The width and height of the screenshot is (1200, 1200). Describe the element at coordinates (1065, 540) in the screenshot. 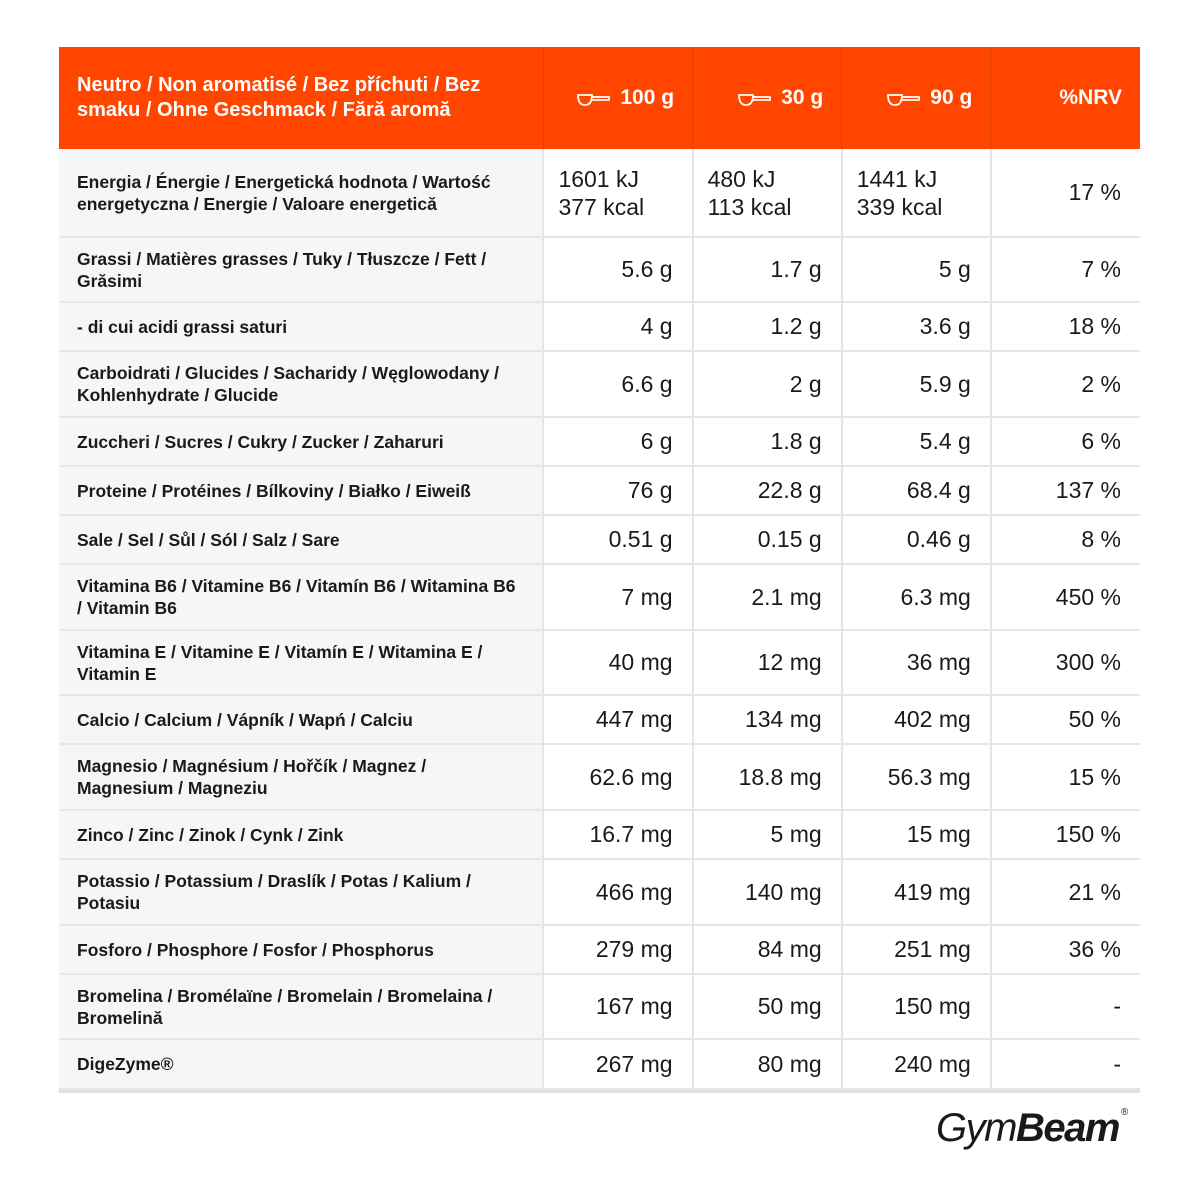

I see `row-value-nrv: 8 %` at that location.